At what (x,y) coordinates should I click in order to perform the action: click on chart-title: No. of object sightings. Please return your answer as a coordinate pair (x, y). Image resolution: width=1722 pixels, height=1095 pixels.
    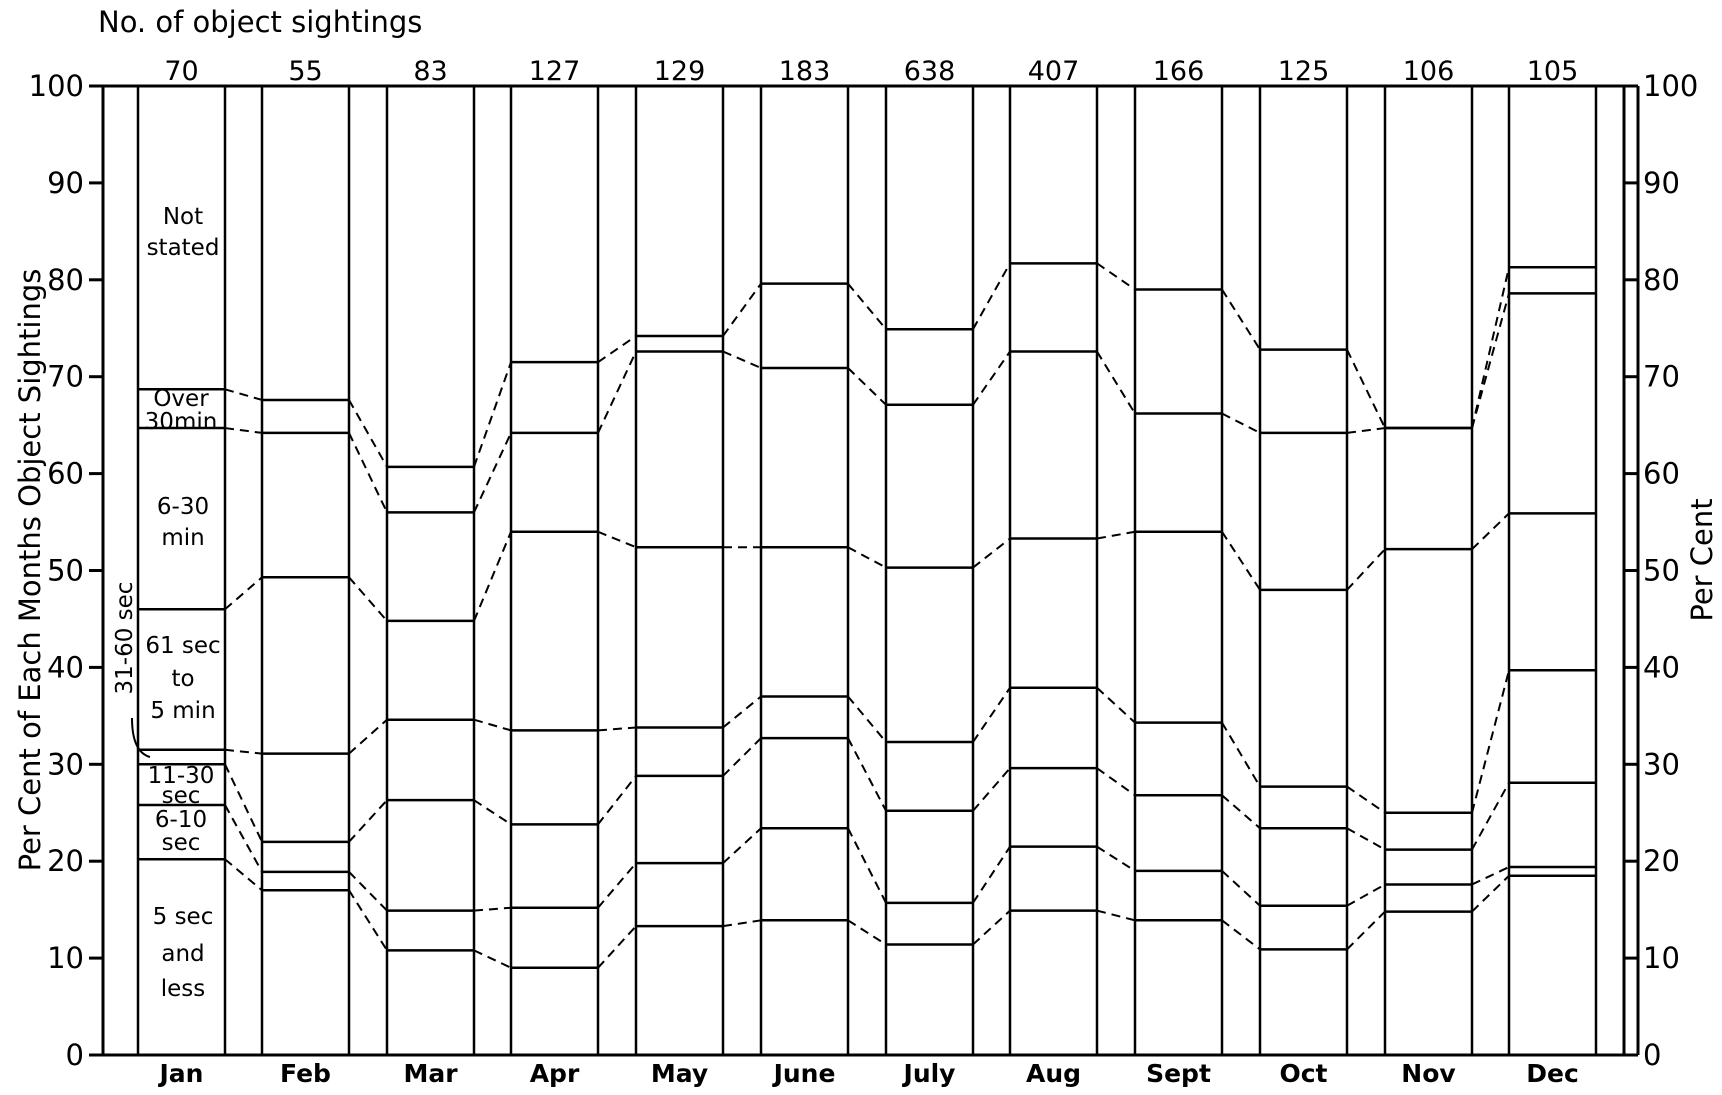
    Looking at the image, I should click on (260, 22).